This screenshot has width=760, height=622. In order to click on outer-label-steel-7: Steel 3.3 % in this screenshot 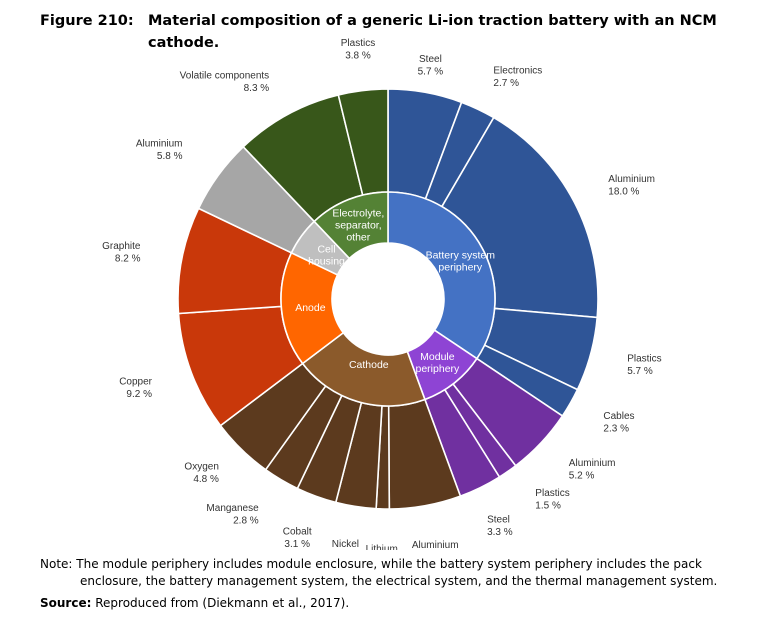, I will do `click(500, 527)`.